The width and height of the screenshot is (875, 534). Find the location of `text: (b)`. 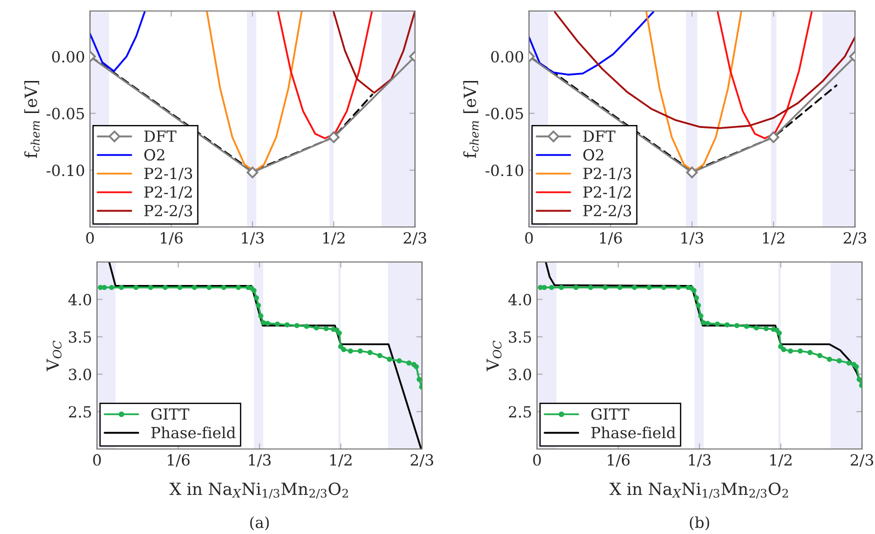

text: (b) is located at coordinates (700, 523).